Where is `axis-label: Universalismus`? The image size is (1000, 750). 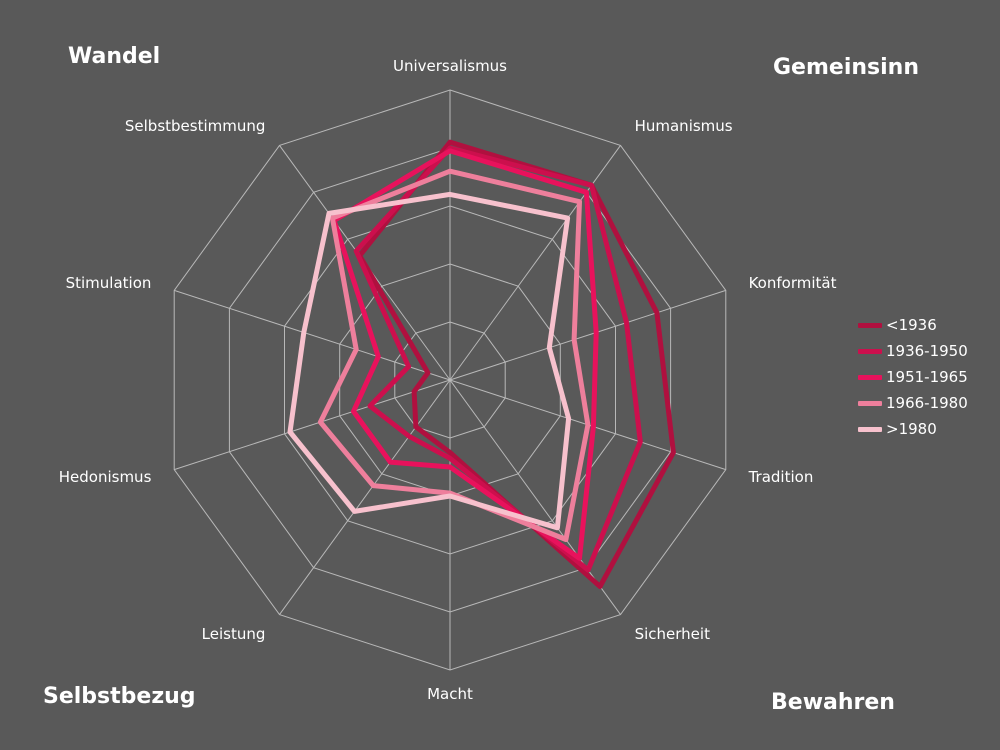 axis-label: Universalismus is located at coordinates (450, 66).